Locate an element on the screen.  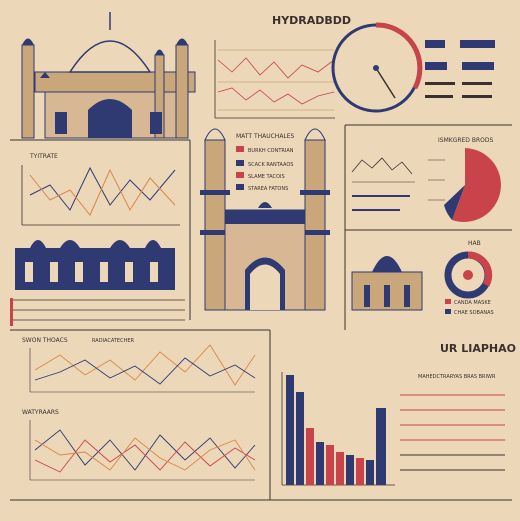
gauge-chart is located at coordinates (377, 67).